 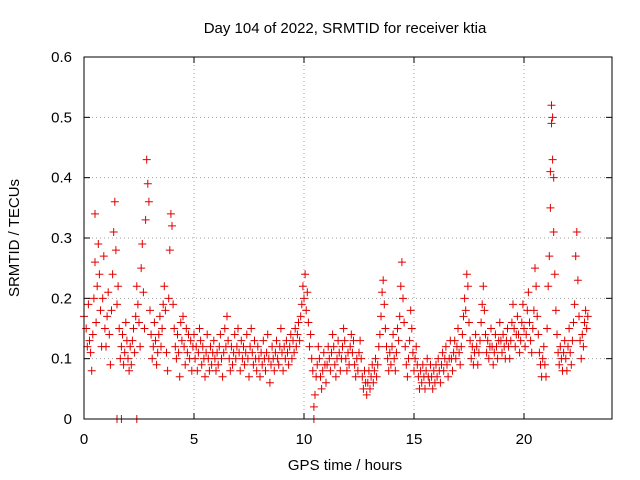 What do you see at coordinates (84, 439) in the screenshot?
I see `x-tick-label: 0` at bounding box center [84, 439].